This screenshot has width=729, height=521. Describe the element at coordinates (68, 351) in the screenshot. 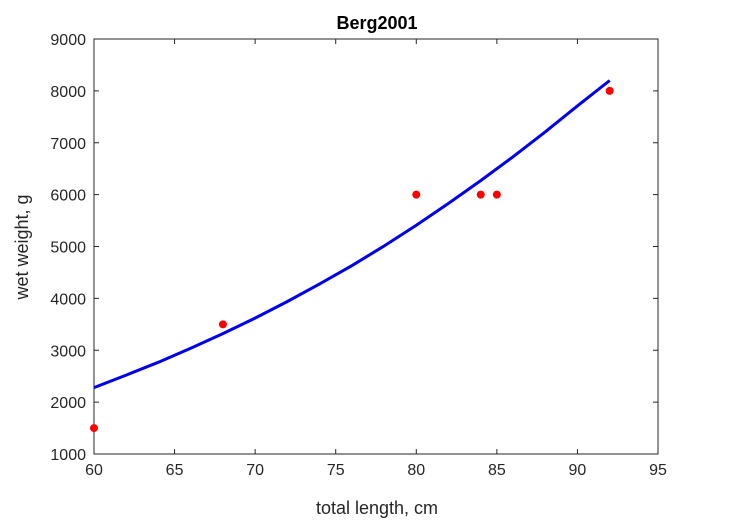

I see `y-tick-label: 3000` at that location.